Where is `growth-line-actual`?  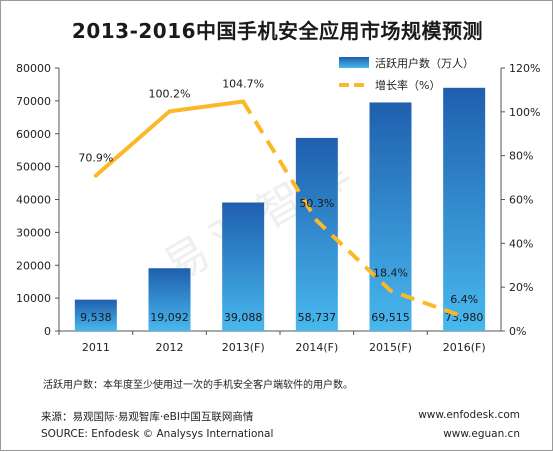 growth-line-actual is located at coordinates (169, 138).